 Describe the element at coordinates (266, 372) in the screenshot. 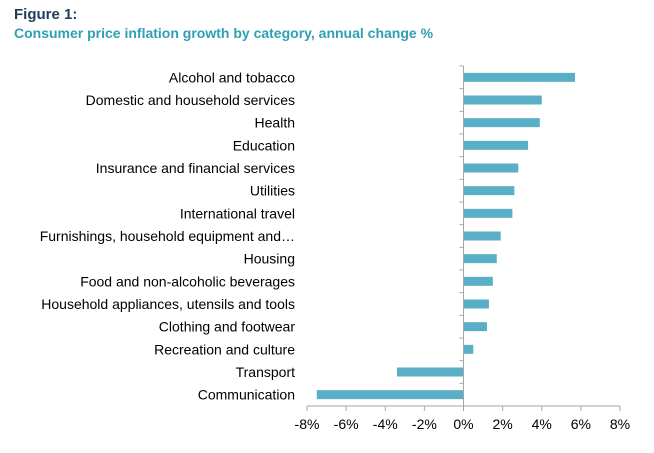

I see `category-label: Transport` at that location.